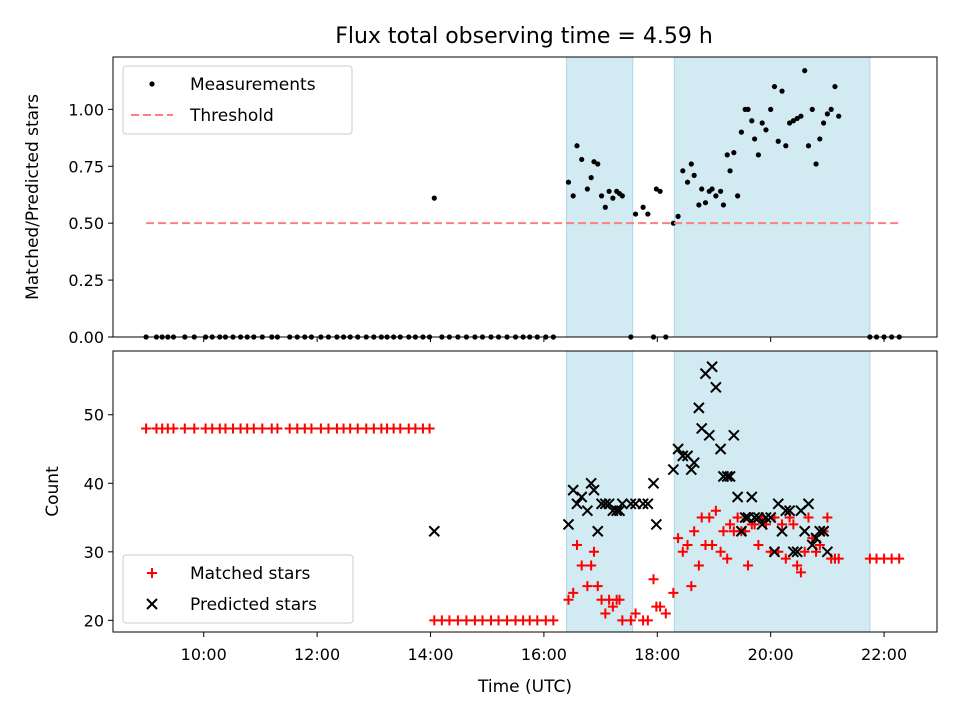 Image resolution: width=960 pixels, height=720 pixels. Describe the element at coordinates (524, 36) in the screenshot. I see `chart-title: Flux total observing time = 4.59 h` at that location.